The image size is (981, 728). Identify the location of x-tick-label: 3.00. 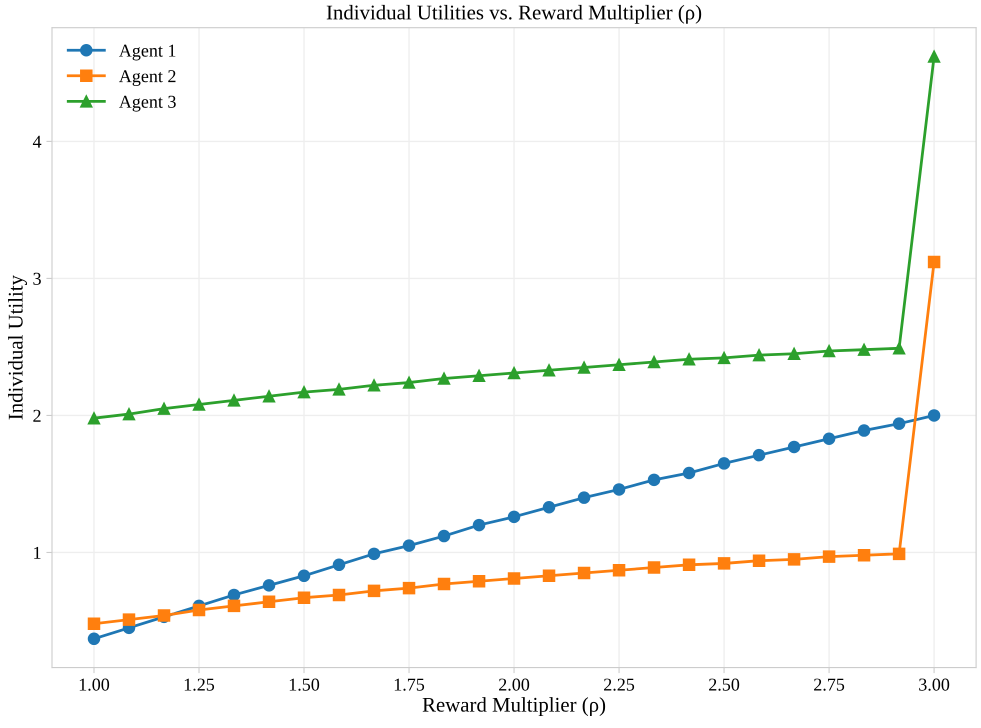
(934, 684).